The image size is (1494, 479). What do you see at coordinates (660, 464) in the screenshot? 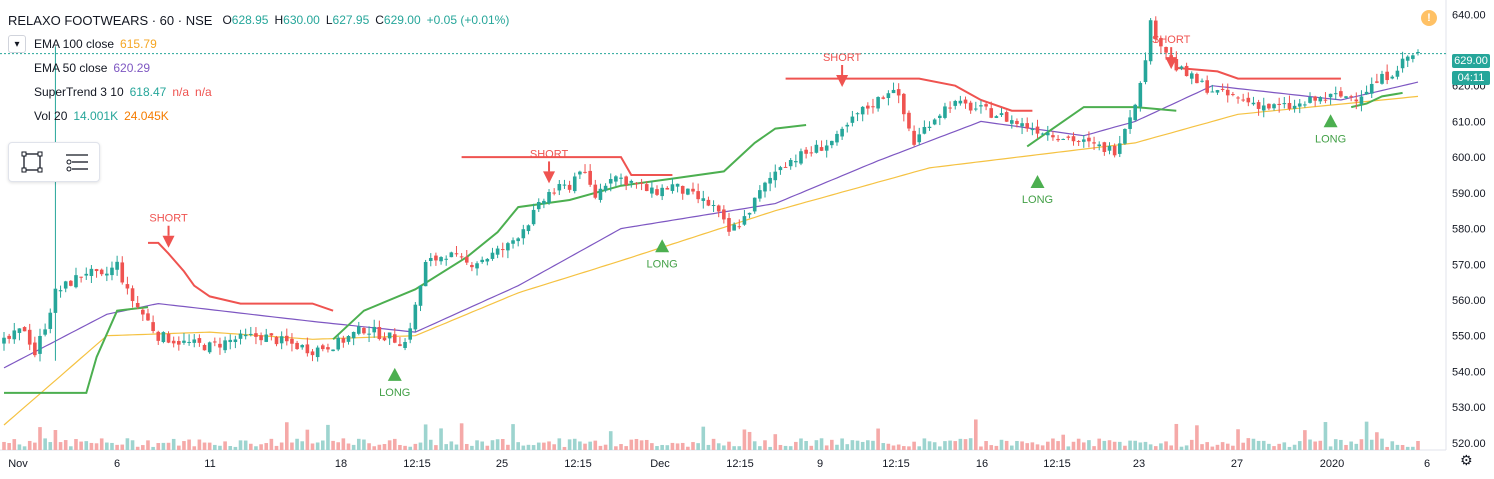
I see `x-tick-label: Dec` at bounding box center [660, 464].